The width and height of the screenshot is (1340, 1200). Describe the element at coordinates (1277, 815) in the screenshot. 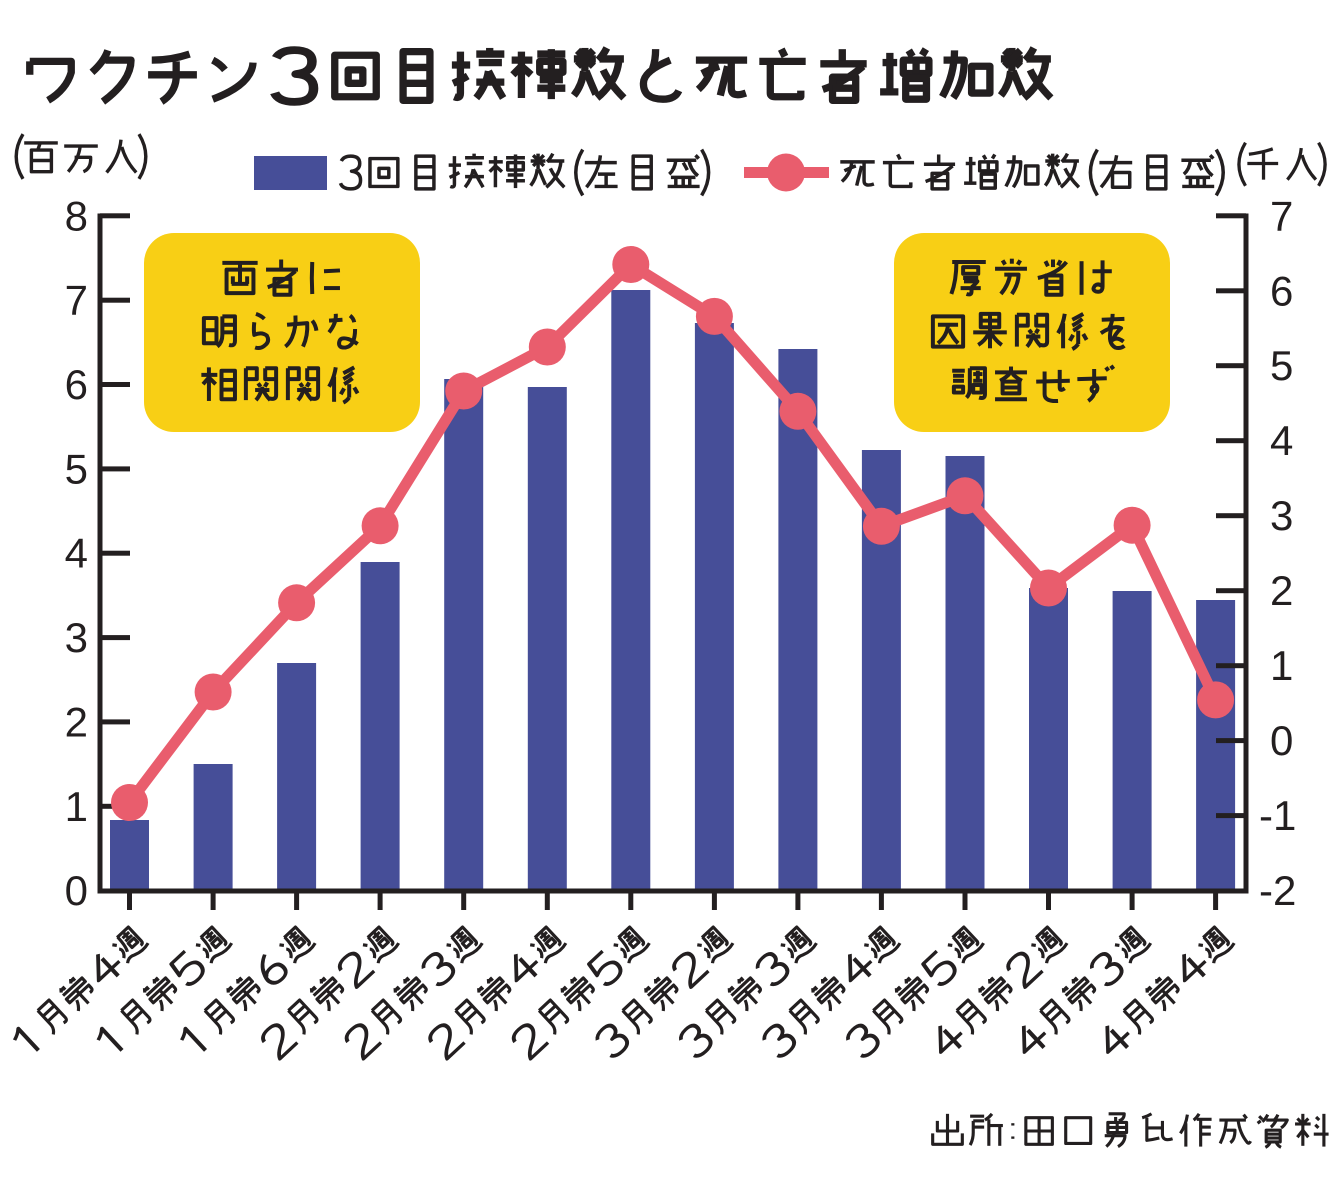

I see `svg-text: -1` at that location.